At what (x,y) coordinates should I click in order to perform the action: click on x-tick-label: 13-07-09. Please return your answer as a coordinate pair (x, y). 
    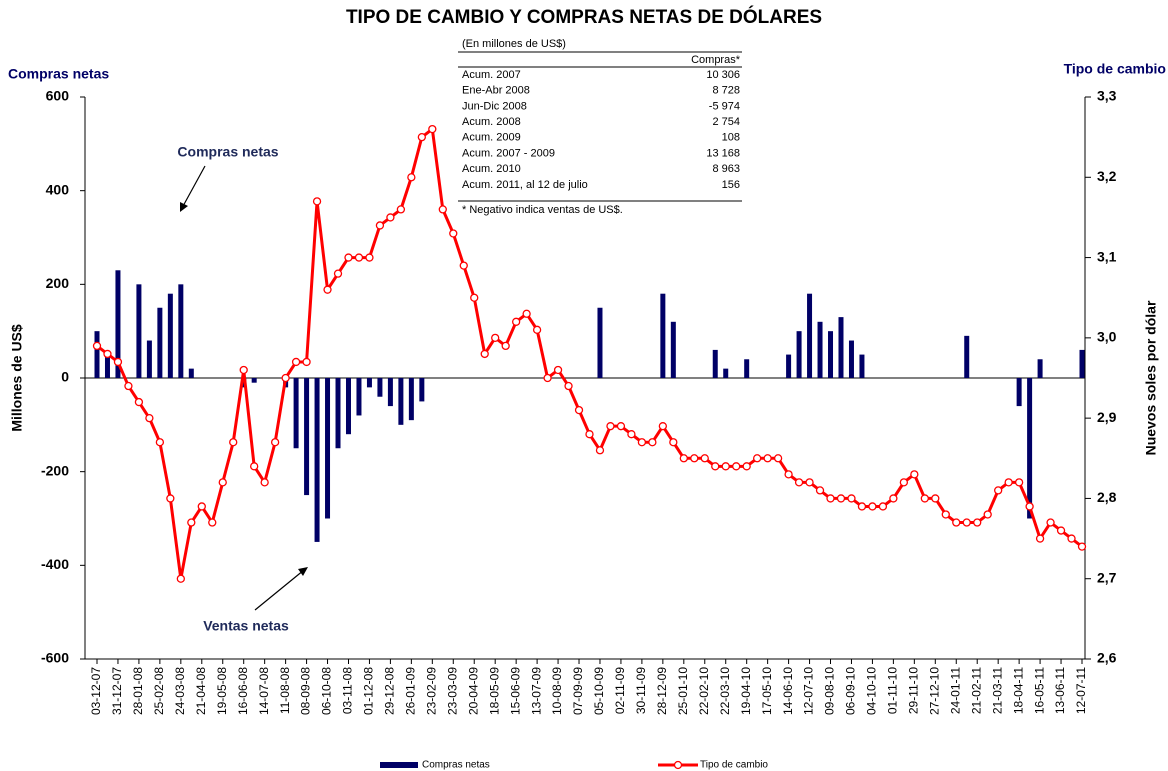
    Looking at the image, I should click on (536, 691).